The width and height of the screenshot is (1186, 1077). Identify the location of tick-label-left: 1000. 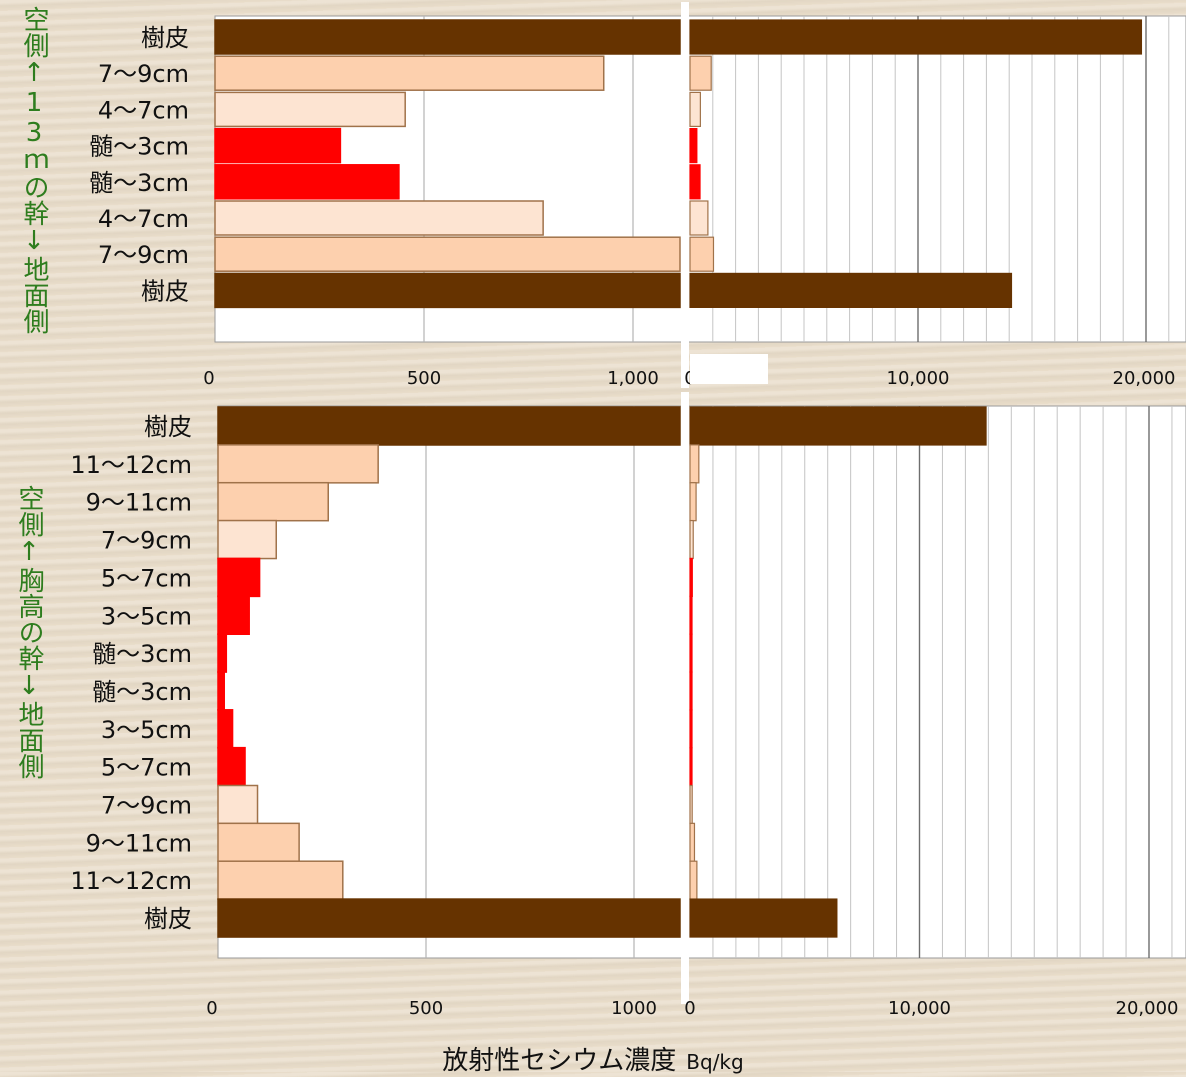
(634, 1008).